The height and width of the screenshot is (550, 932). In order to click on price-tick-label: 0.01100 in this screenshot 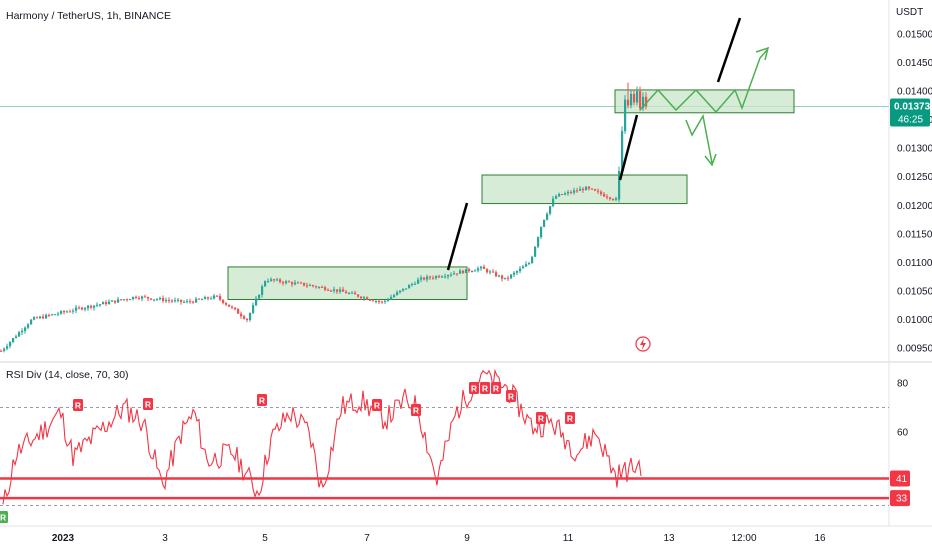, I will do `click(914, 263)`.